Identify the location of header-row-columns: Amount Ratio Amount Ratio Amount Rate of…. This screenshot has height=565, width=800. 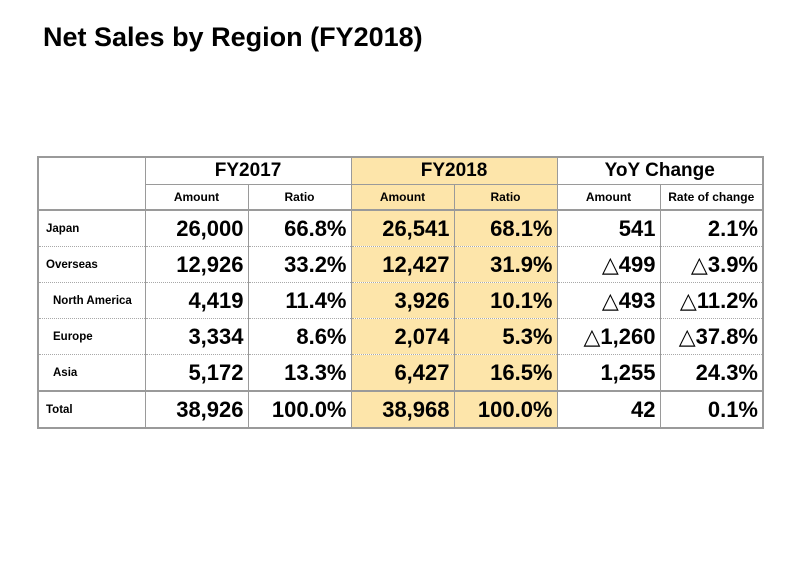
(401, 197).